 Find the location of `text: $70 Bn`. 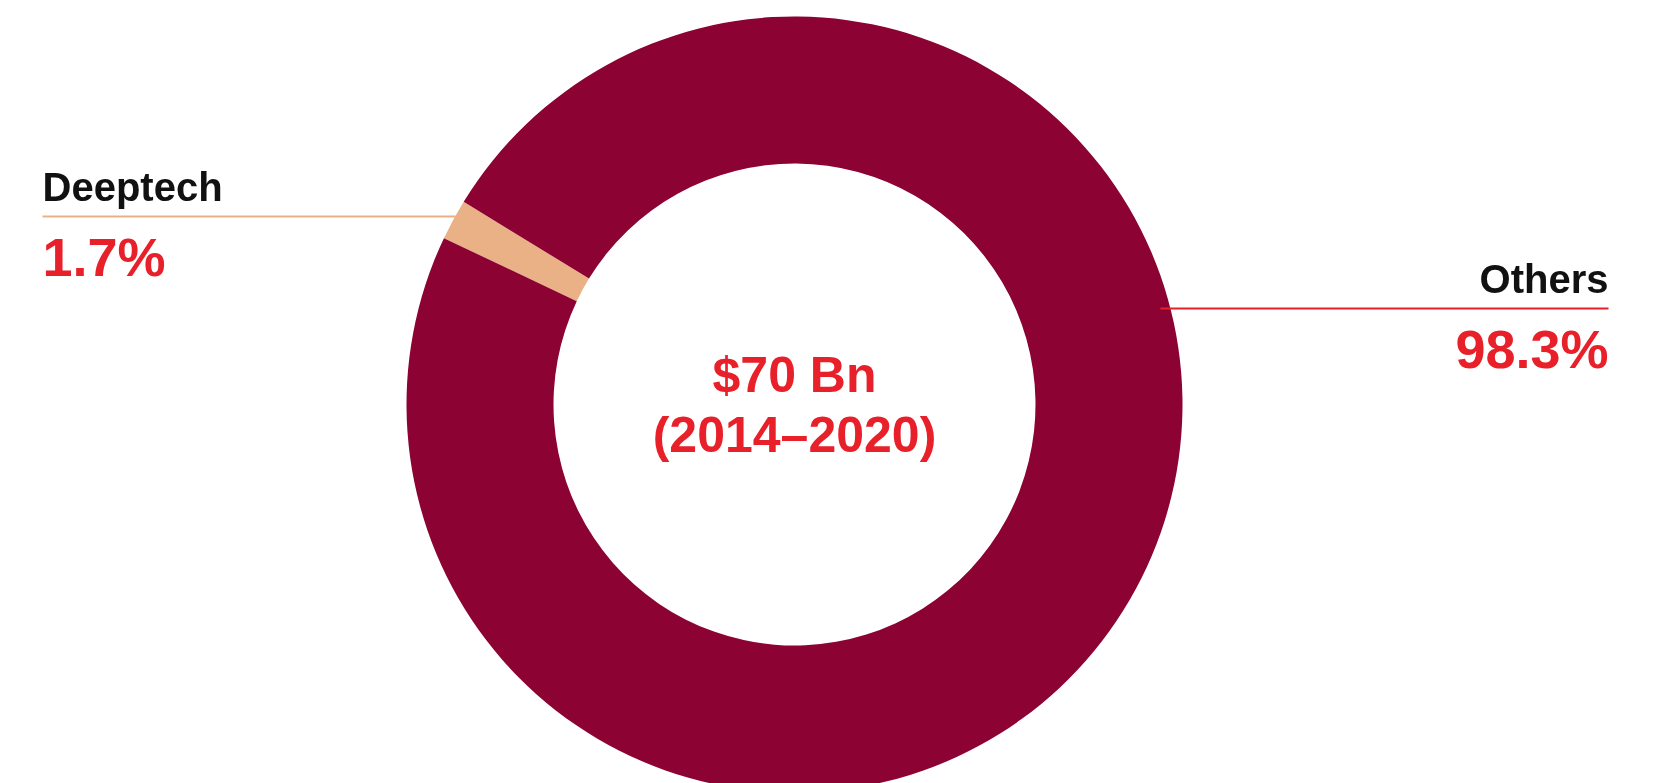

text: $70 Bn is located at coordinates (794, 374).